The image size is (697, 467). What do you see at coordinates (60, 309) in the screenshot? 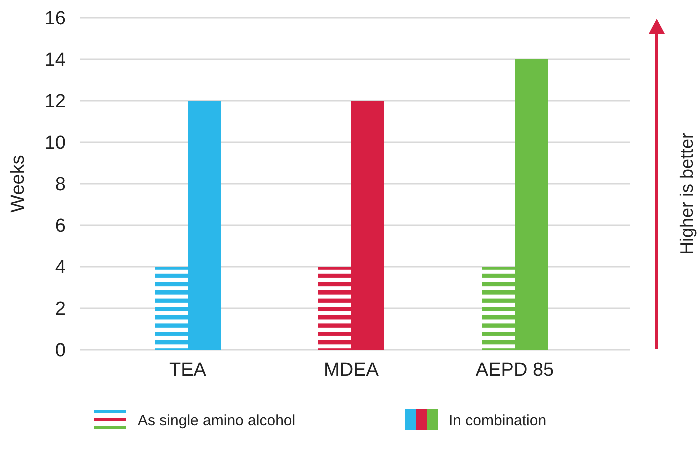
I see `y-tick-label: 2` at bounding box center [60, 309].